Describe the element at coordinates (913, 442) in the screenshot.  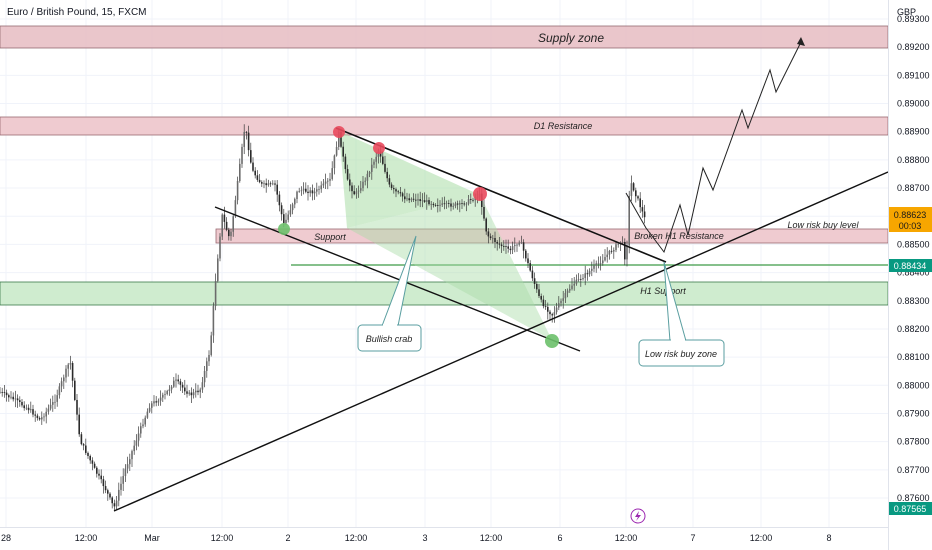
I see `y-tick-label: 0.87800` at that location.